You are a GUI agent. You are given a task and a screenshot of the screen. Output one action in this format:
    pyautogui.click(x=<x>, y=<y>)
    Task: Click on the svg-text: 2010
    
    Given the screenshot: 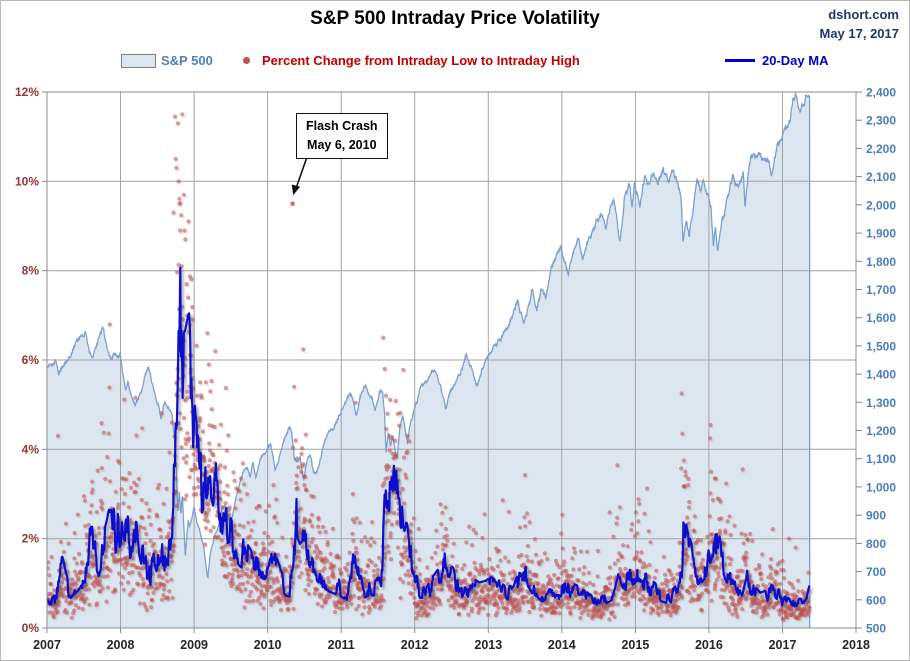 What is the action you would take?
    pyautogui.click(x=268, y=645)
    